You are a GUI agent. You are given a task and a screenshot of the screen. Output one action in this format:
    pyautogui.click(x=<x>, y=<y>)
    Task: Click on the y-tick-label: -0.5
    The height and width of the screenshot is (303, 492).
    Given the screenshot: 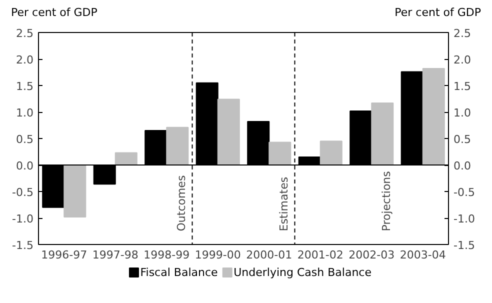 What is the action you would take?
    pyautogui.click(x=23, y=192)
    